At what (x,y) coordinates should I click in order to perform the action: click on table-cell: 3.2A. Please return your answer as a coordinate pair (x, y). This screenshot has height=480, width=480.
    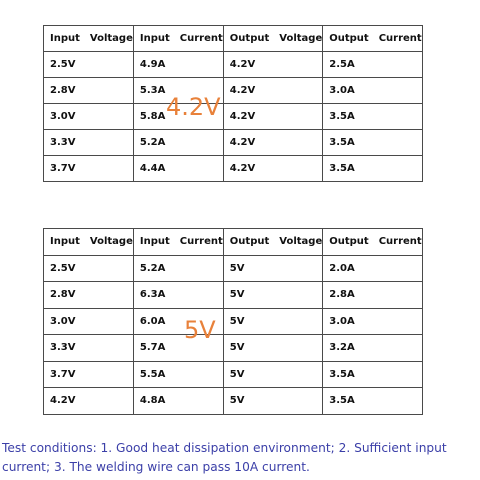
    Looking at the image, I should click on (372, 348).